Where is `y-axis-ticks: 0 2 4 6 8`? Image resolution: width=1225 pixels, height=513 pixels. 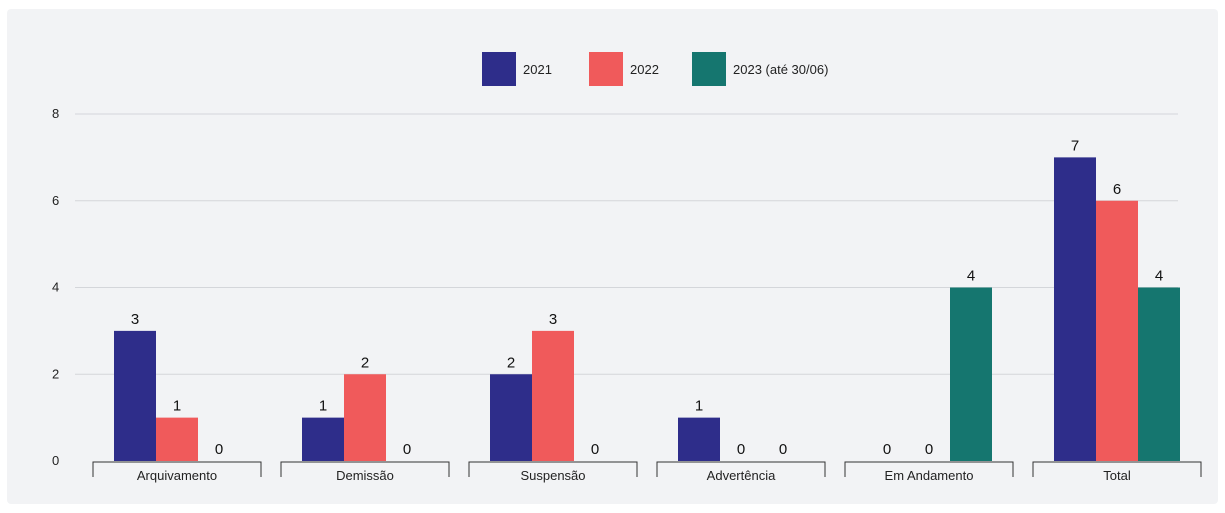
y-axis-ticks: 0 2 4 6 8 is located at coordinates (55, 287).